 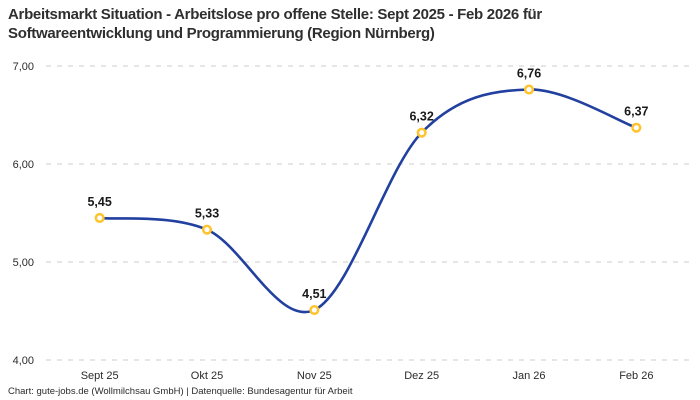 What do you see at coordinates (314, 376) in the screenshot?
I see `x-tick-label: Nov 25` at bounding box center [314, 376].